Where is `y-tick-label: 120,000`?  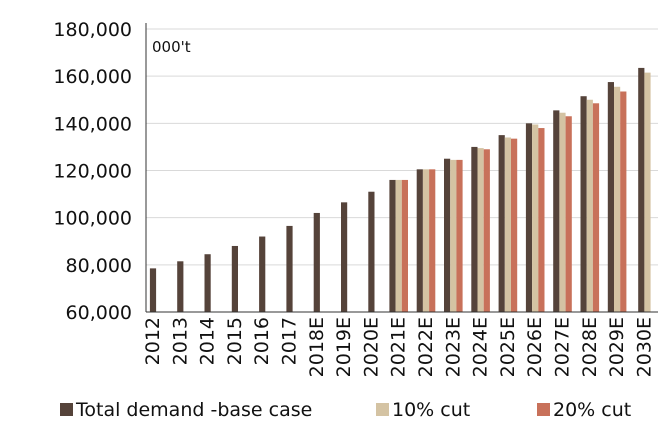
y-tick-label: 120,000 is located at coordinates (92, 172).